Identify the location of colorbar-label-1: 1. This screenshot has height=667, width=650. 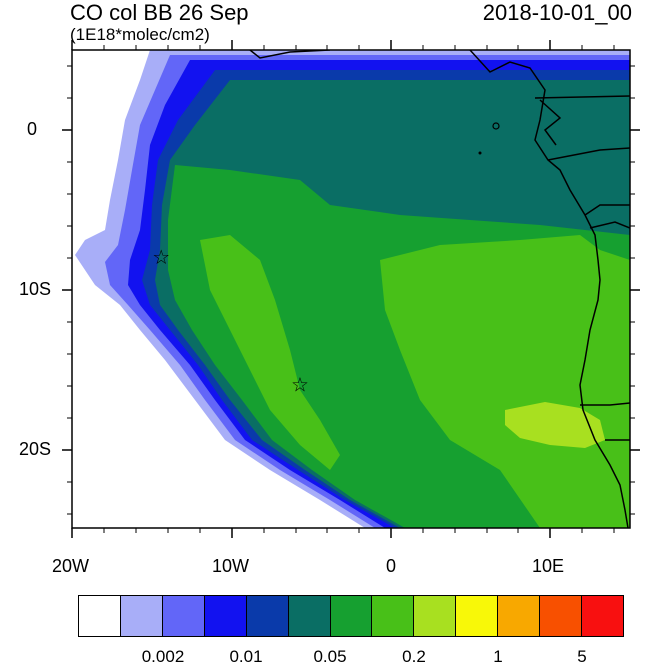
(498, 656).